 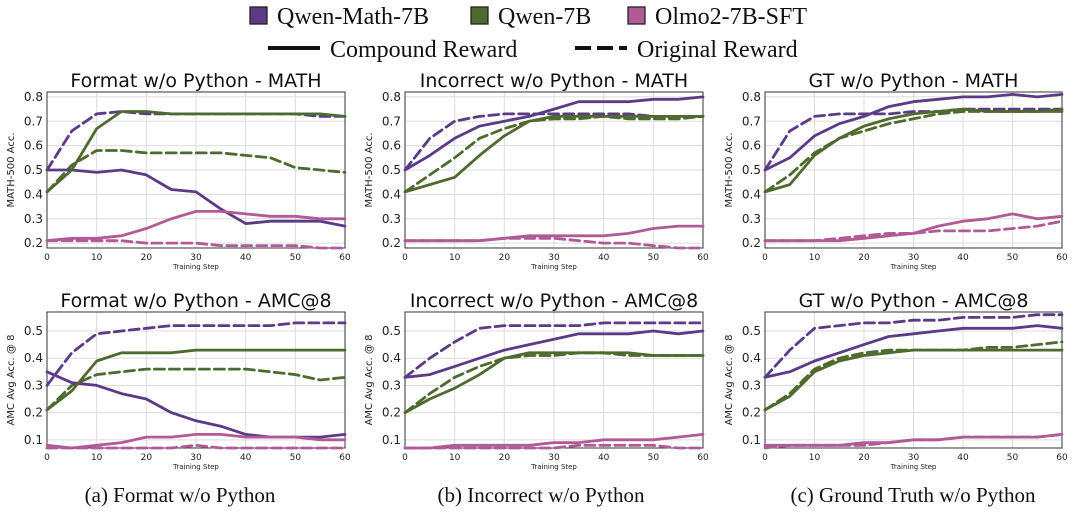 I want to click on series-olmo2-7b-sft-original-reward, so click(x=196, y=446).